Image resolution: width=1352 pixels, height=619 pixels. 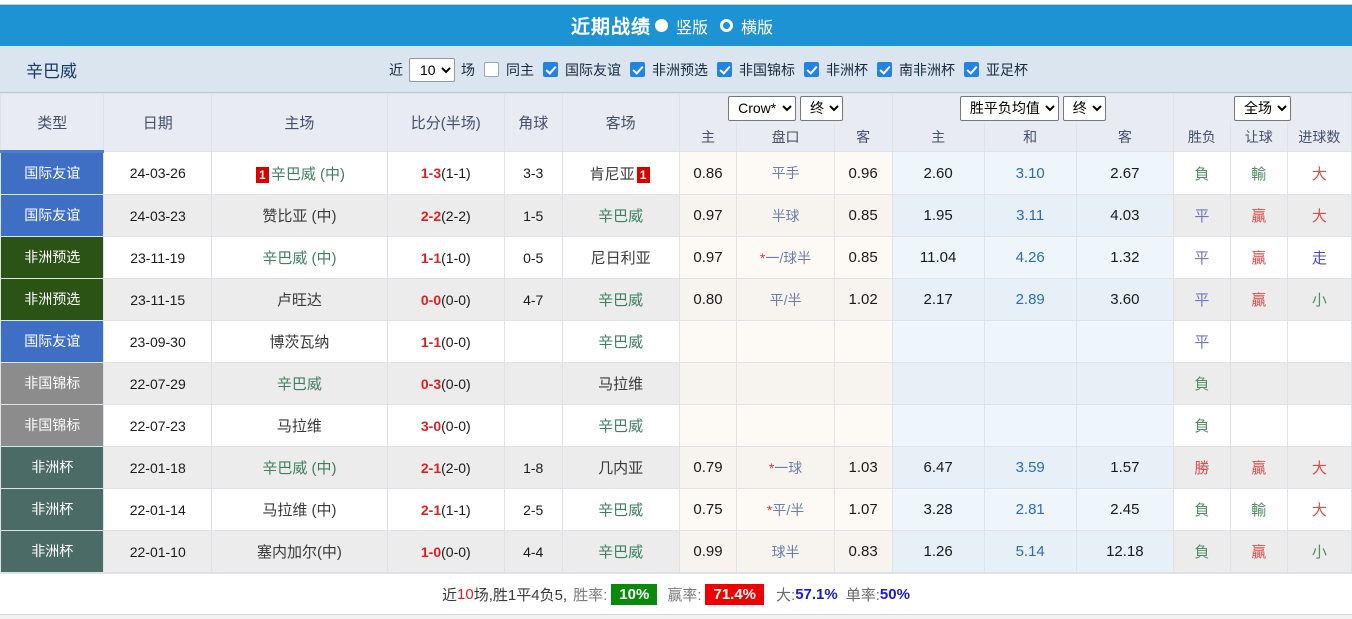 I want to click on cell-home-team: 塞内加尔(中), so click(x=299, y=551).